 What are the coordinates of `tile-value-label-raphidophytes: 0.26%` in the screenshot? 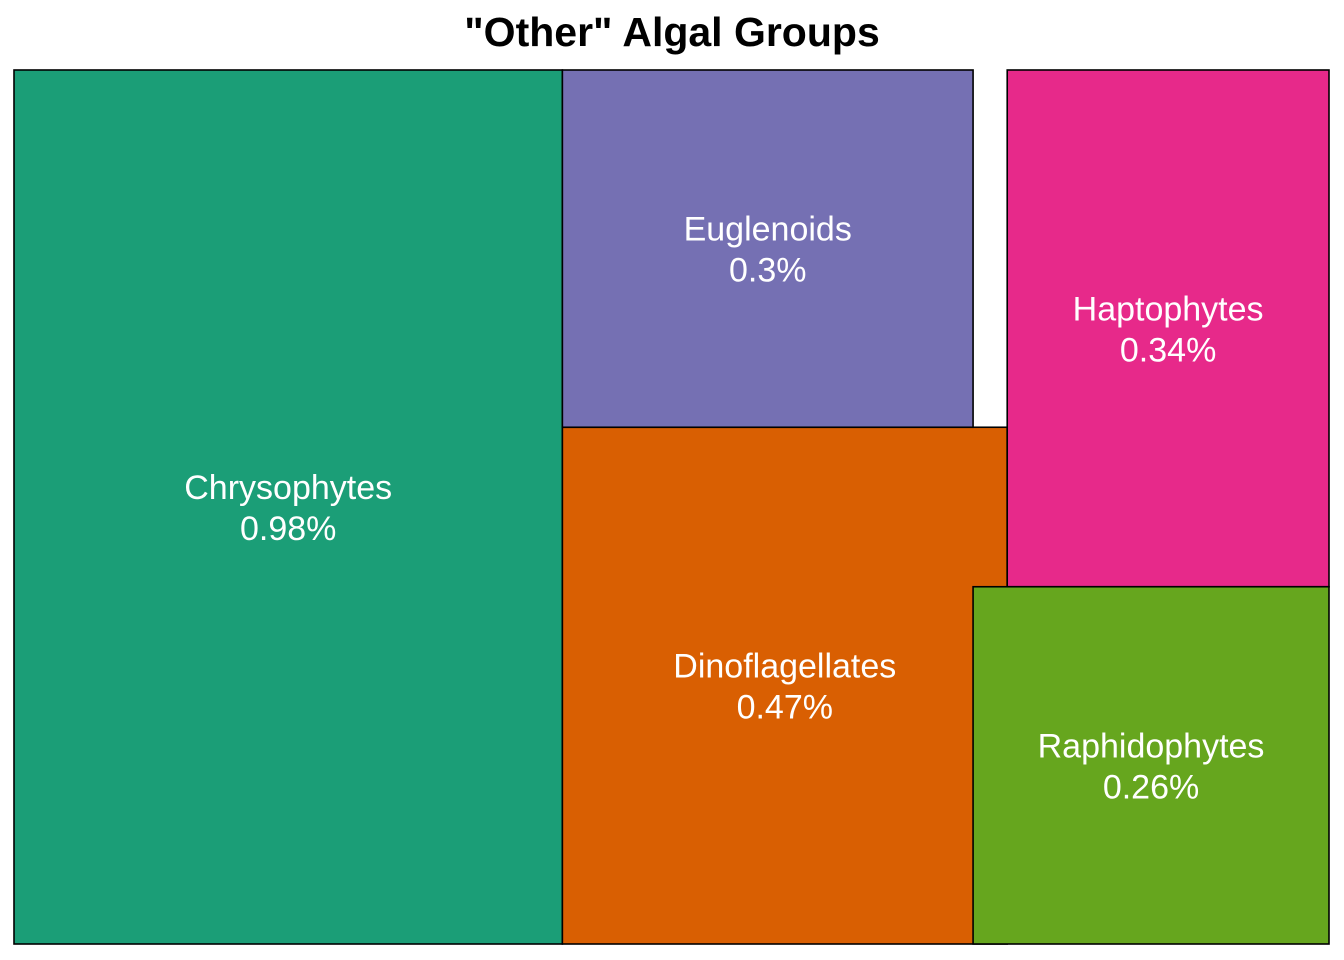 It's located at (1151, 787).